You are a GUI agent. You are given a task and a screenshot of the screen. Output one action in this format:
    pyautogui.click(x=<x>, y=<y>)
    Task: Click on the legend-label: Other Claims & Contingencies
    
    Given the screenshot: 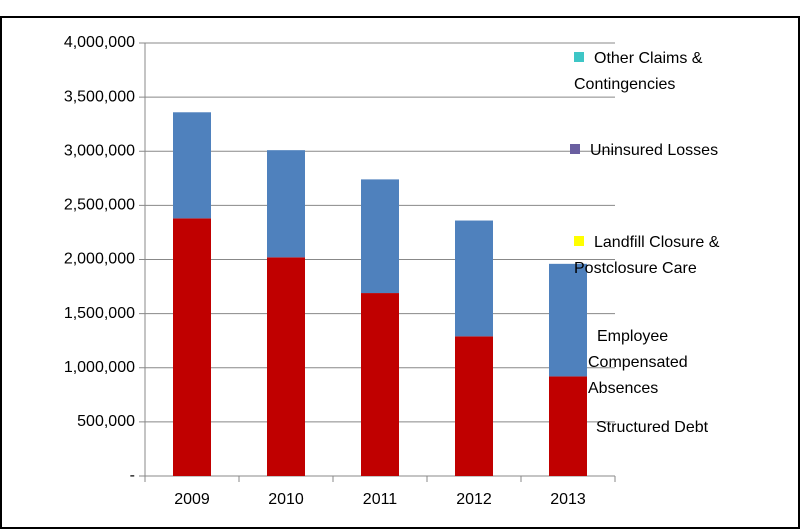 What is the action you would take?
    pyautogui.click(x=638, y=71)
    